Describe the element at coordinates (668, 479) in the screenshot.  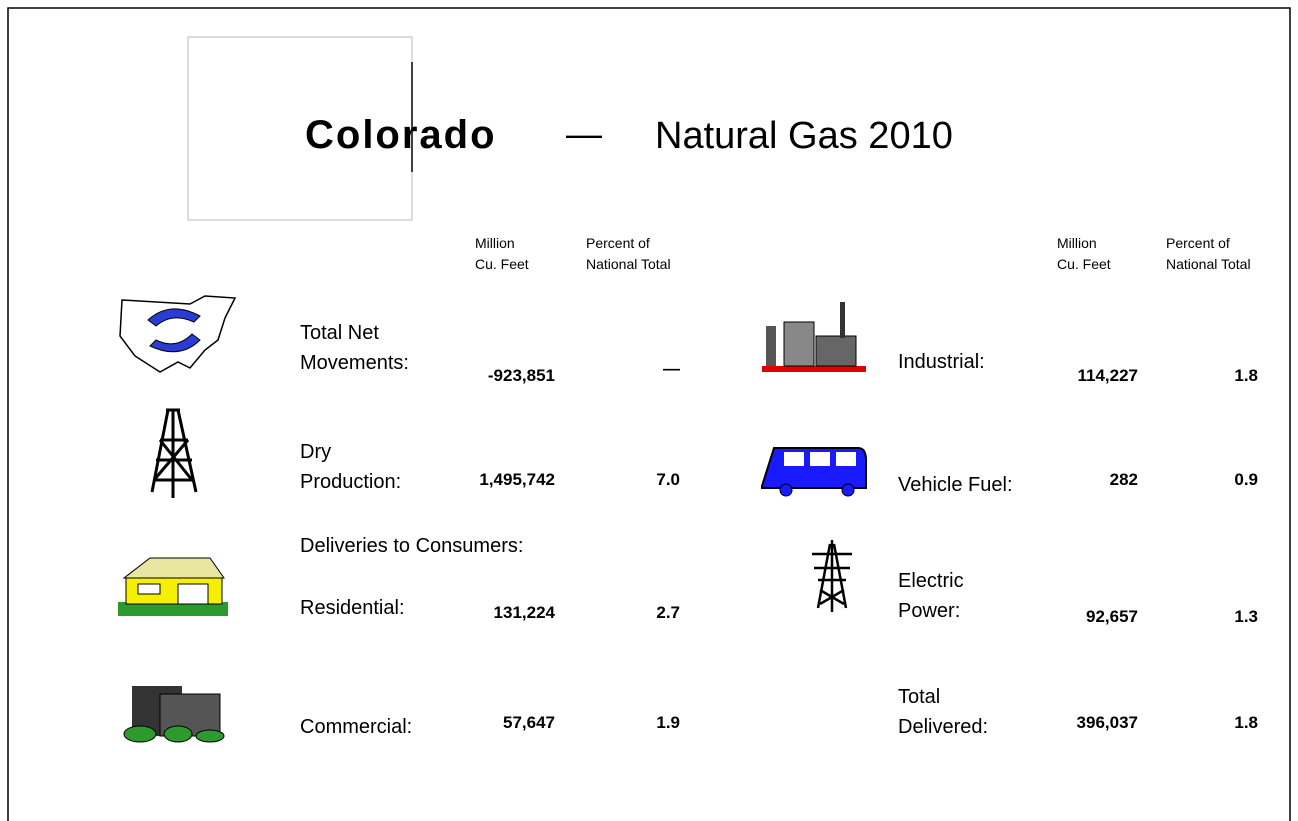
I see `row-percent: 7.0` at that location.